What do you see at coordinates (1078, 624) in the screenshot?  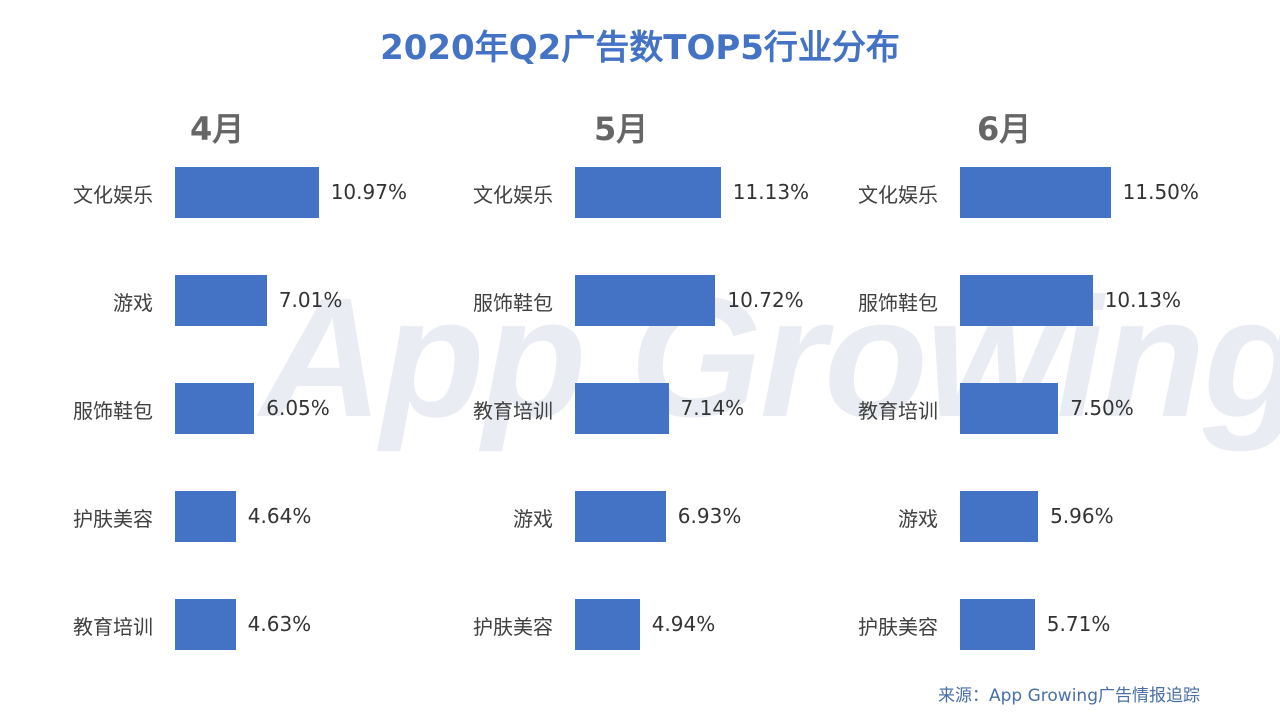 I see `data-label: 5.71%` at bounding box center [1078, 624].